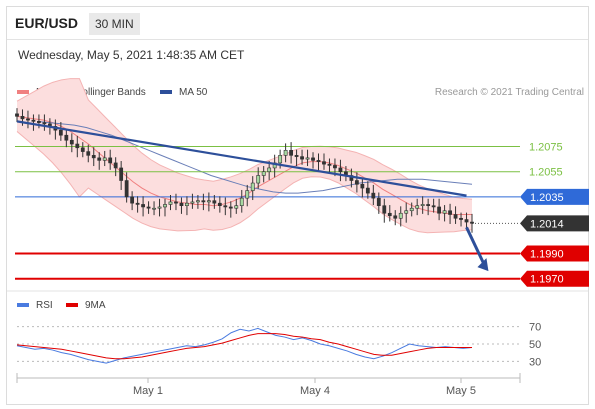 Image resolution: width=595 pixels, height=409 pixels. What do you see at coordinates (91, 92) in the screenshot?
I see `bollinger-legend-label: MA 20 + Bollinger Bands` at bounding box center [91, 92].